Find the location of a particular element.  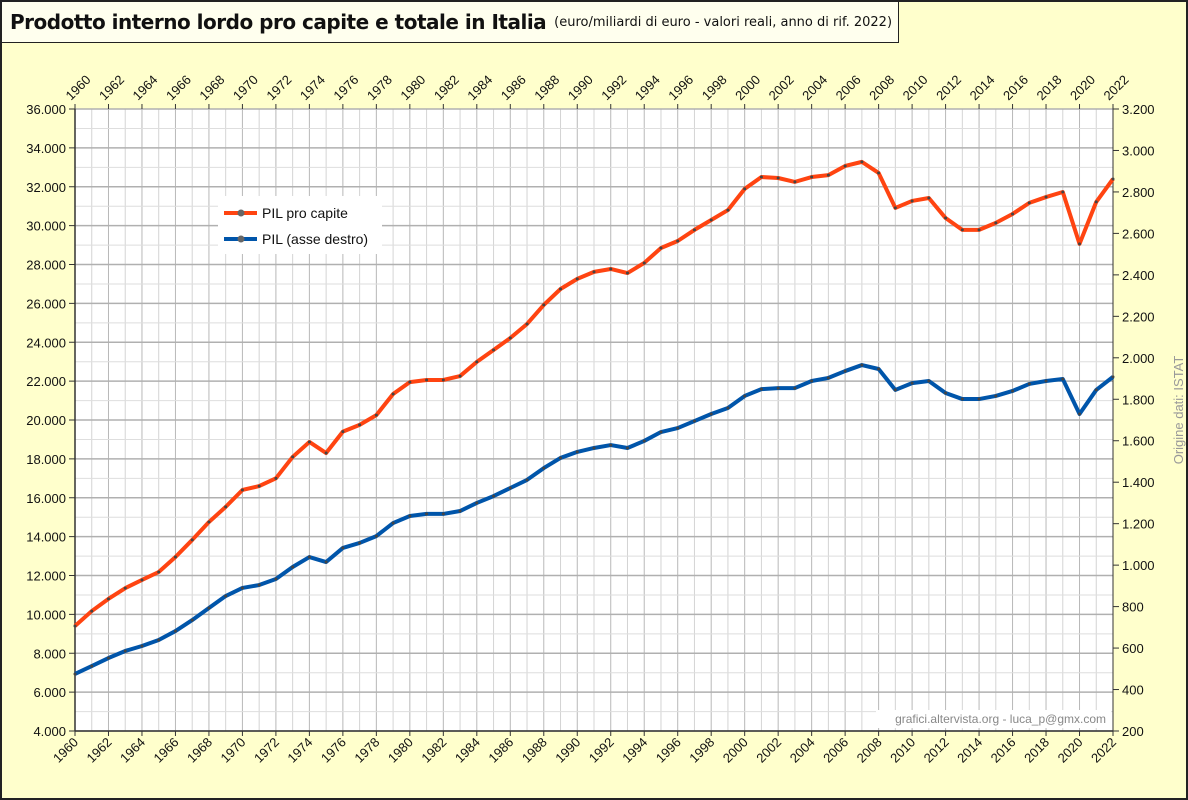

top-tick-label: 2022 is located at coordinates (1116, 87).